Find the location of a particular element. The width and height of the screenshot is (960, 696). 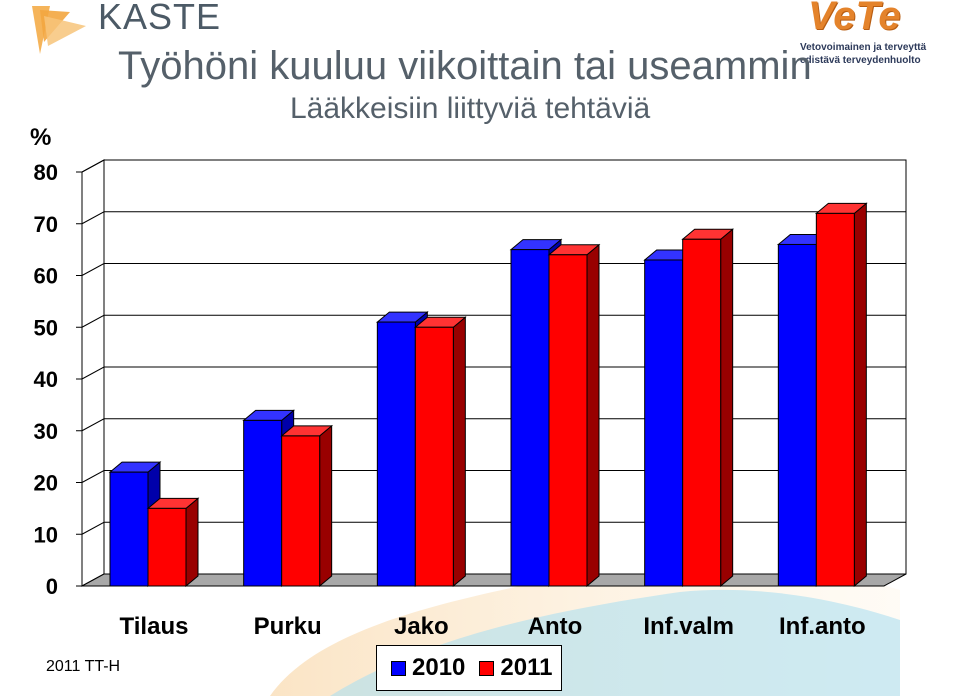

bar-Anto-2011 is located at coordinates (568, 420).